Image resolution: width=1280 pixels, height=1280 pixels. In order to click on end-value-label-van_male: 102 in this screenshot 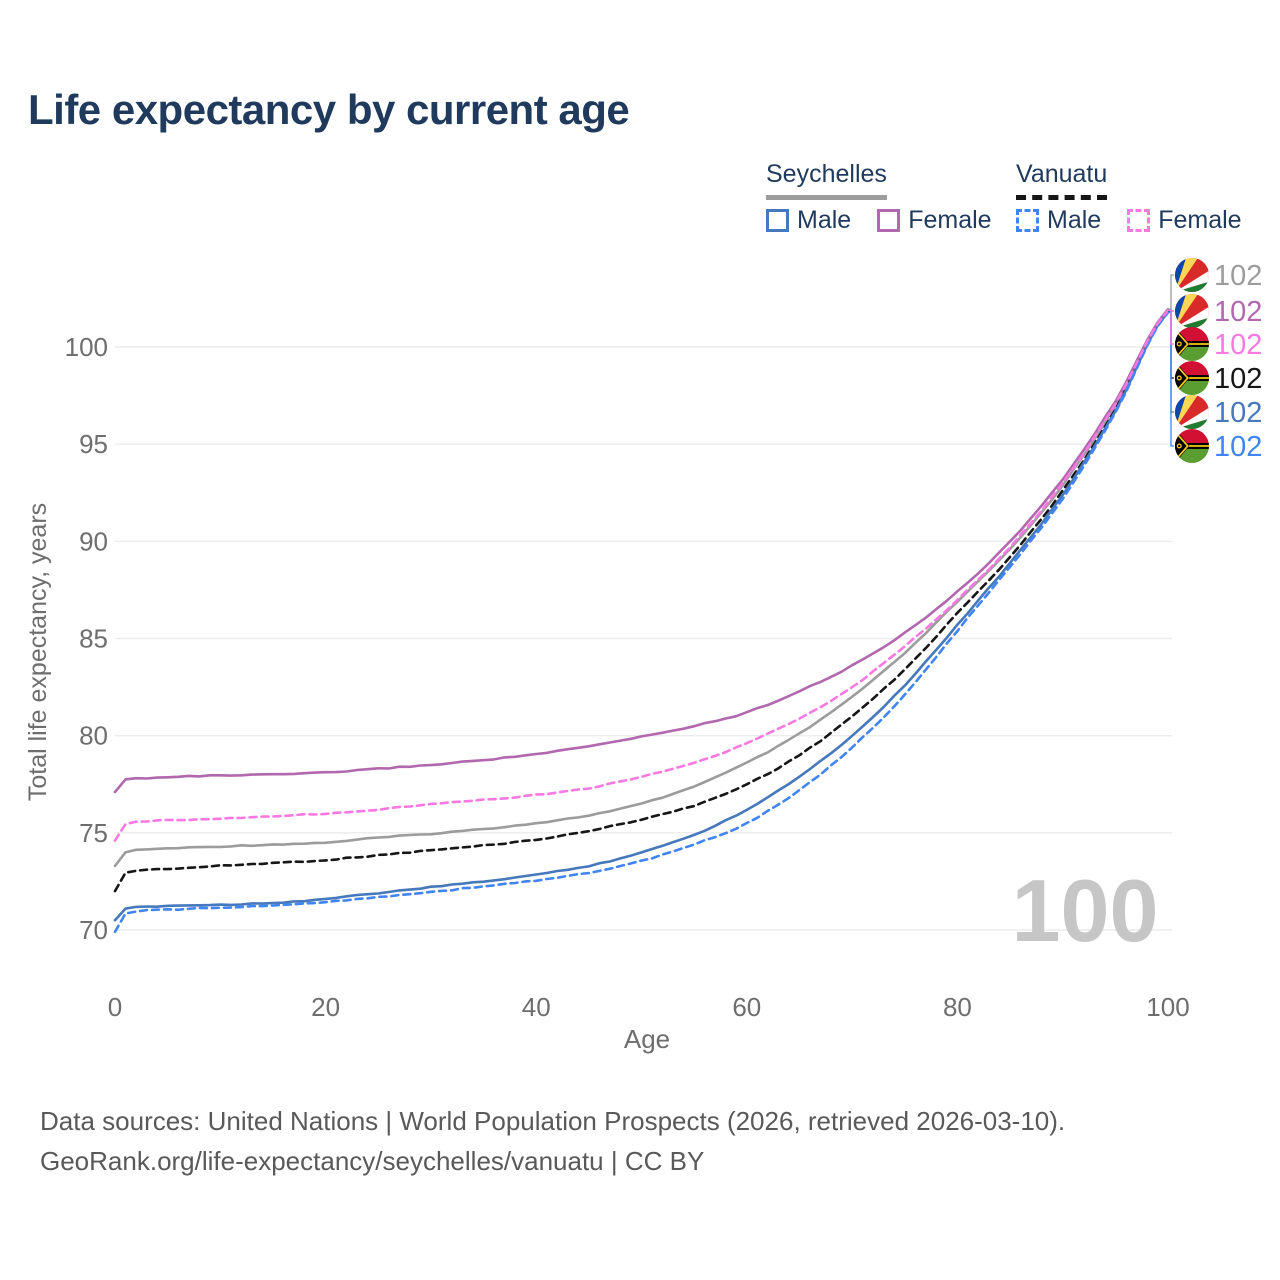, I will do `click(1238, 447)`.